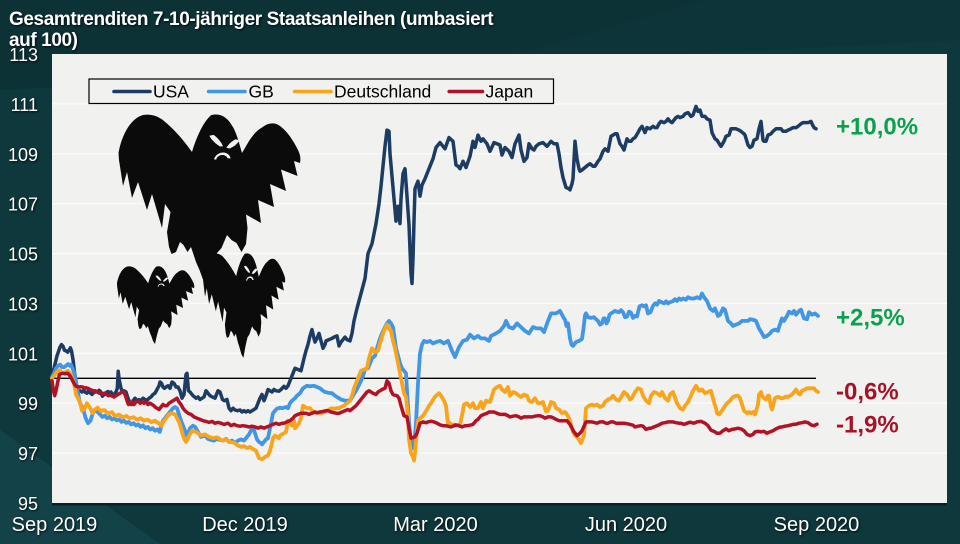 This screenshot has height=544, width=960. Describe the element at coordinates (24, 105) in the screenshot. I see `svg-text: 111` at that location.